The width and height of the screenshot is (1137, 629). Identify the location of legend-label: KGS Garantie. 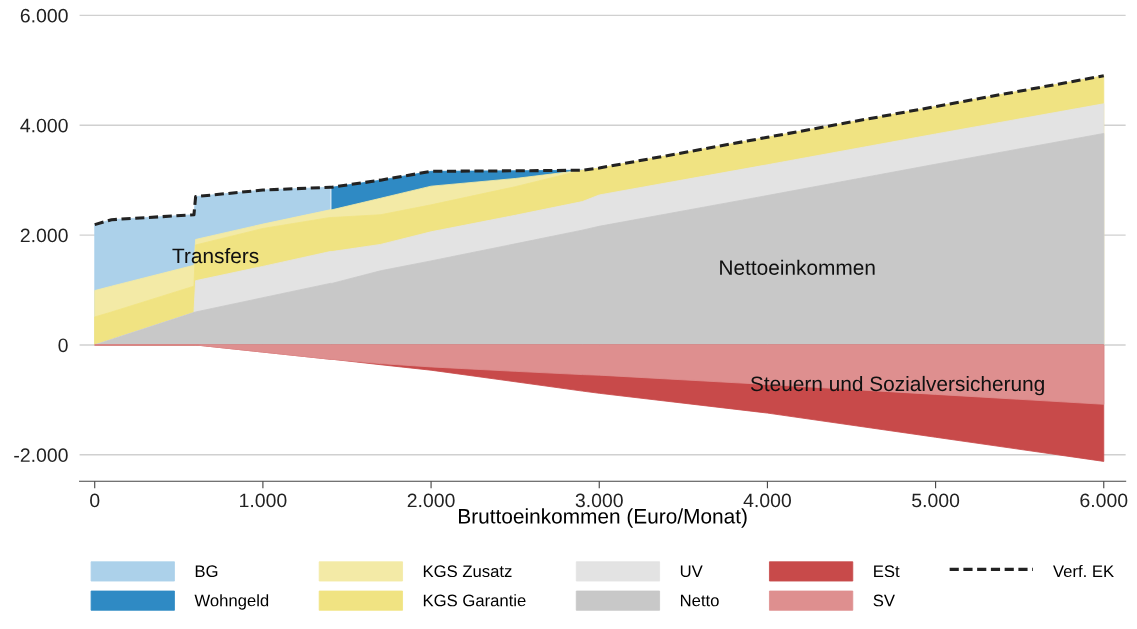
(474, 600).